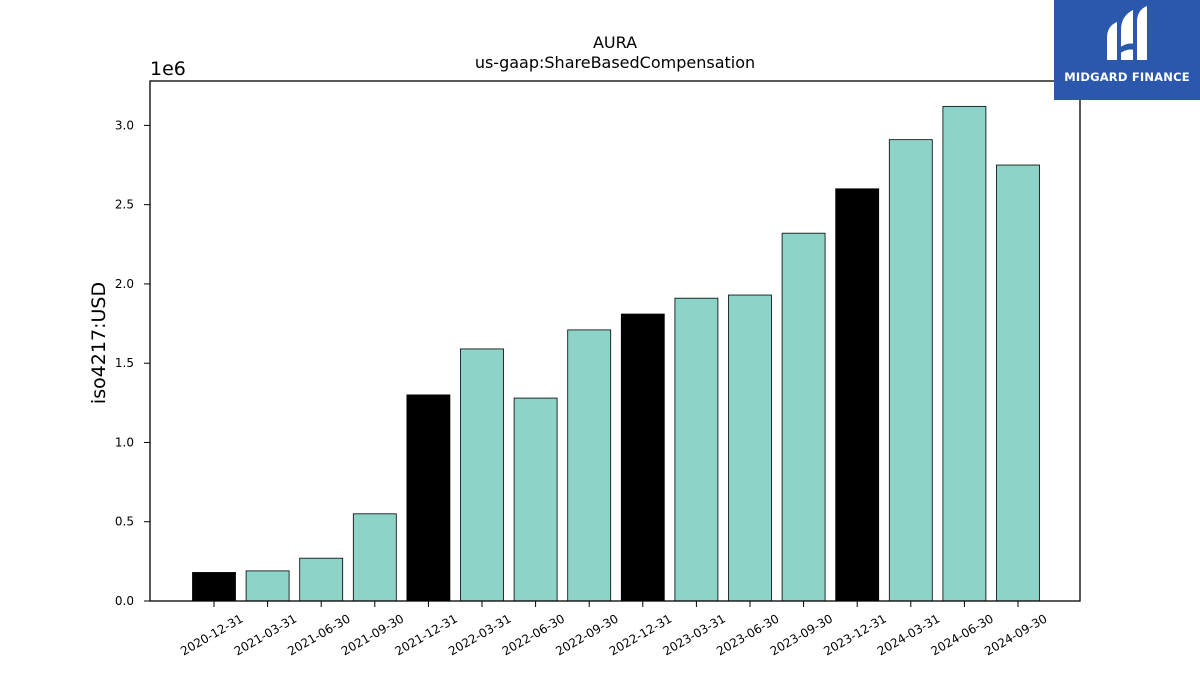 This screenshot has width=1200, height=675. Describe the element at coordinates (1127, 77) in the screenshot. I see `brand-name: MIDGARD FINANCE` at that location.